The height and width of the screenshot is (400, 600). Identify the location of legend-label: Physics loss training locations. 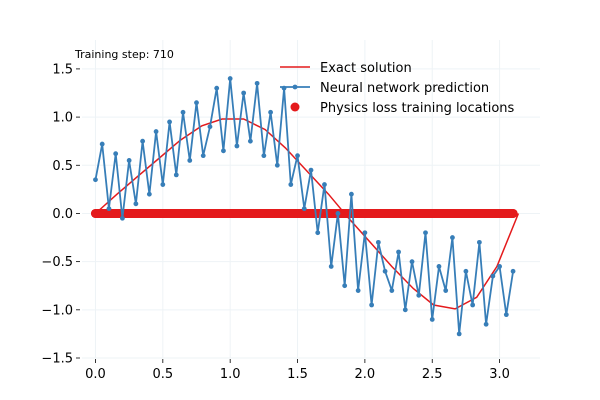
(417, 108).